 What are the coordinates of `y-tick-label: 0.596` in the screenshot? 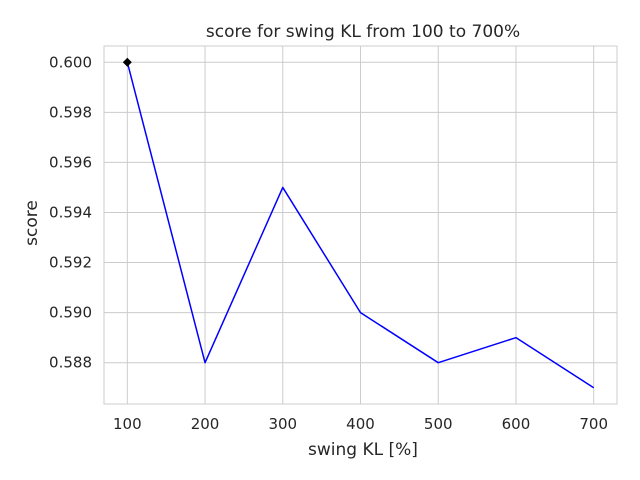 It's located at (70, 162).